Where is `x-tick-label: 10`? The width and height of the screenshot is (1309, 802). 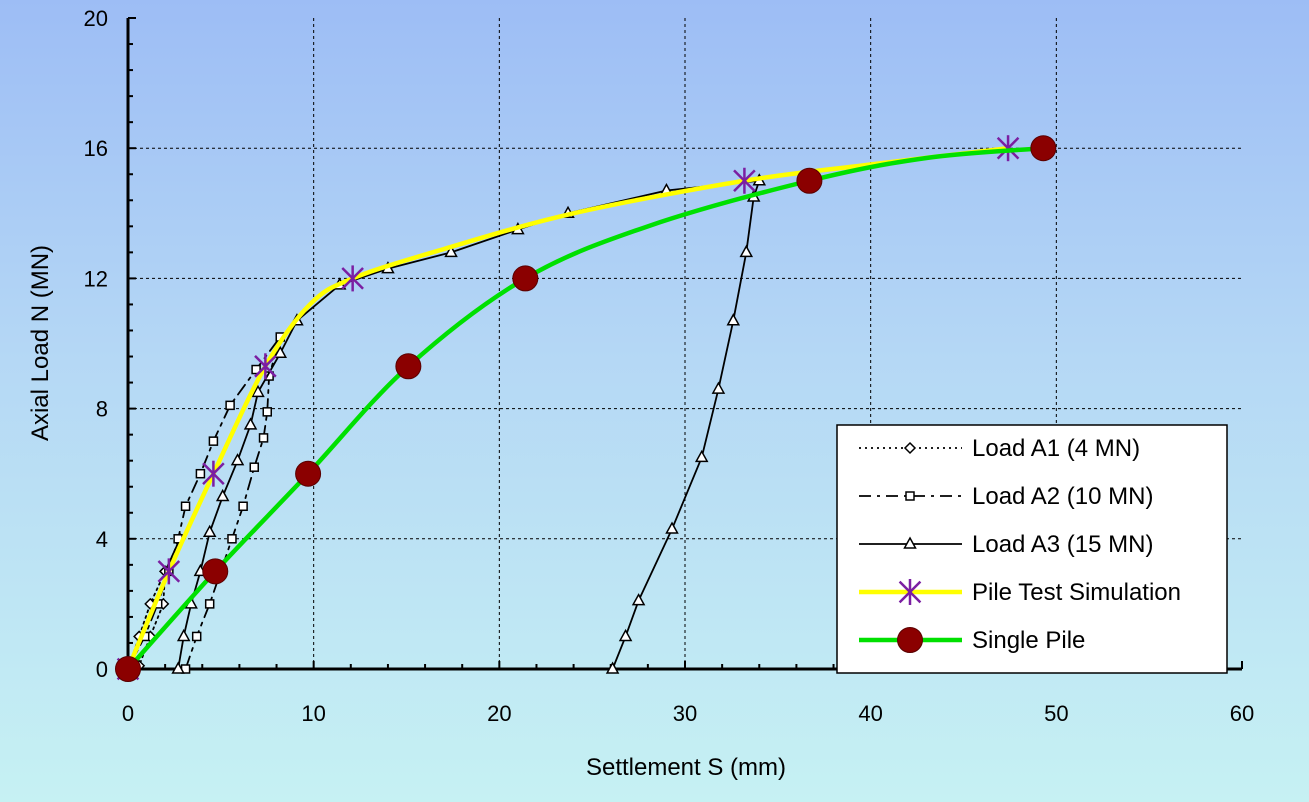 x-tick-label: 10 is located at coordinates (313, 713).